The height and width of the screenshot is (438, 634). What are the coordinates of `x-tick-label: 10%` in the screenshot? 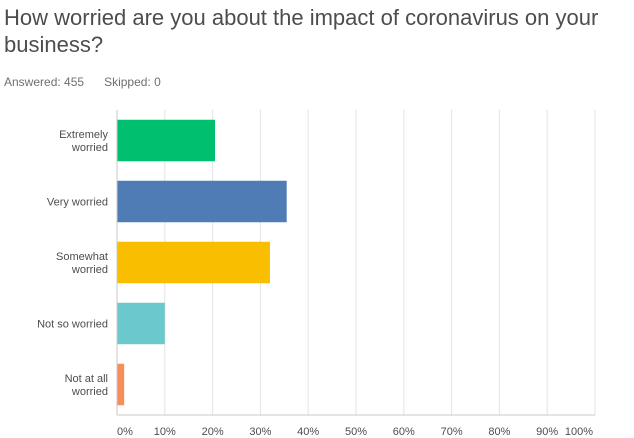 It's located at (165, 432).